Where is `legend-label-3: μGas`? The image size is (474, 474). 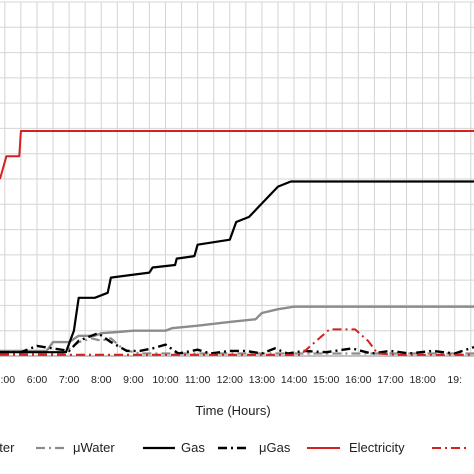
legend-label-3: μGas is located at coordinates (275, 447).